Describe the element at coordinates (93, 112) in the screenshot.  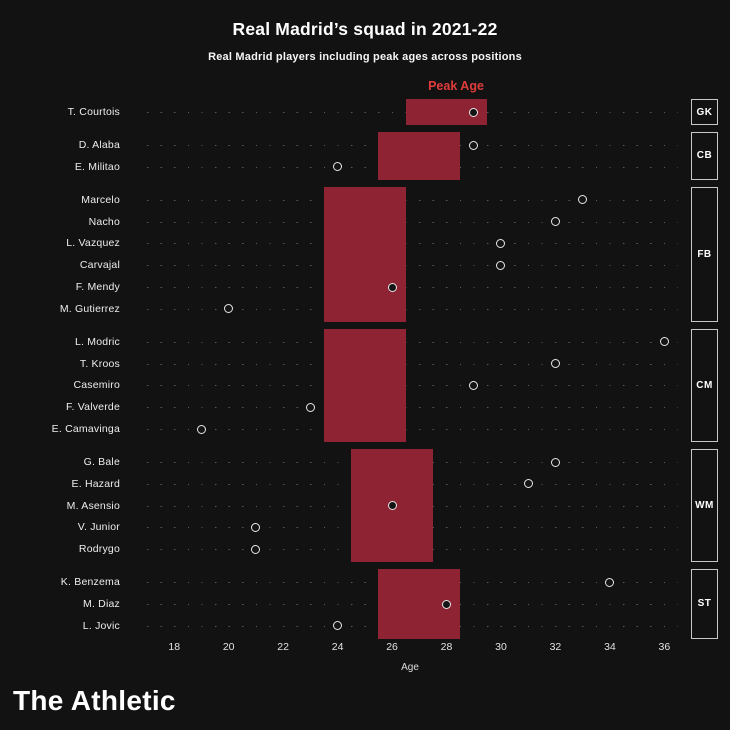
I see `player-name-label: T. Courtois` at that location.